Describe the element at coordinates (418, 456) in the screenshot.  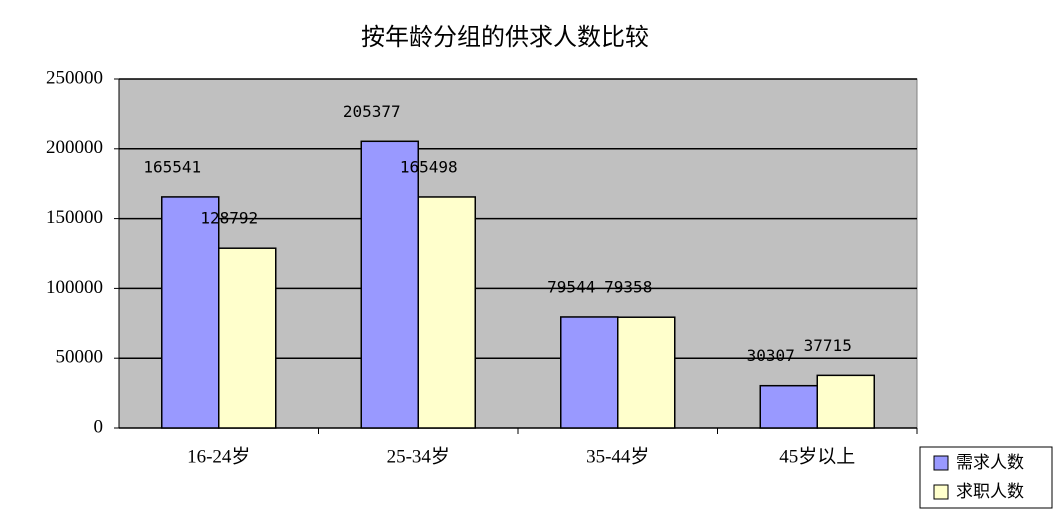
I see `x-tick-label: 25-34岁` at that location.